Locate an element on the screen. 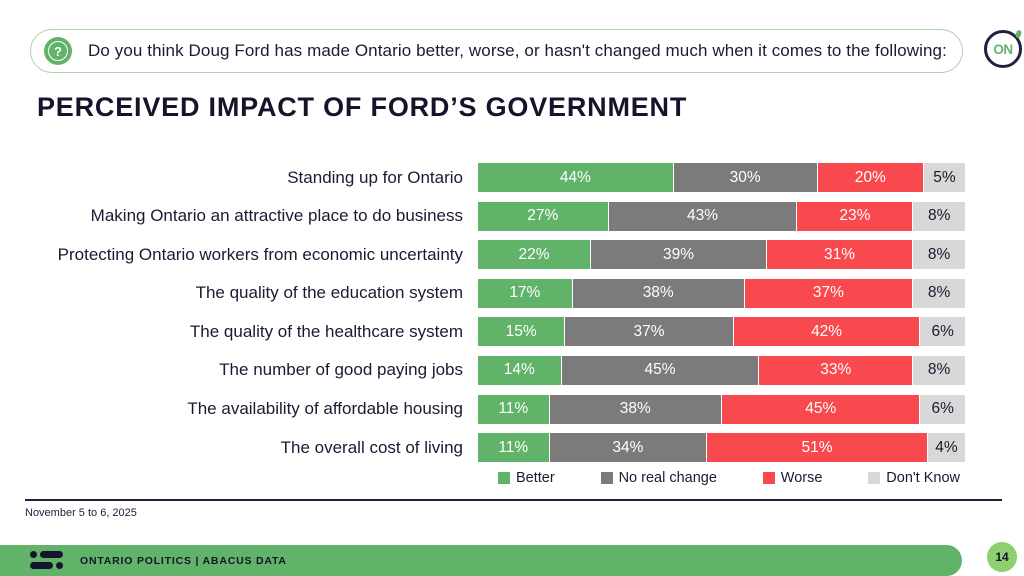  legend-item-better: Better is located at coordinates (526, 478).